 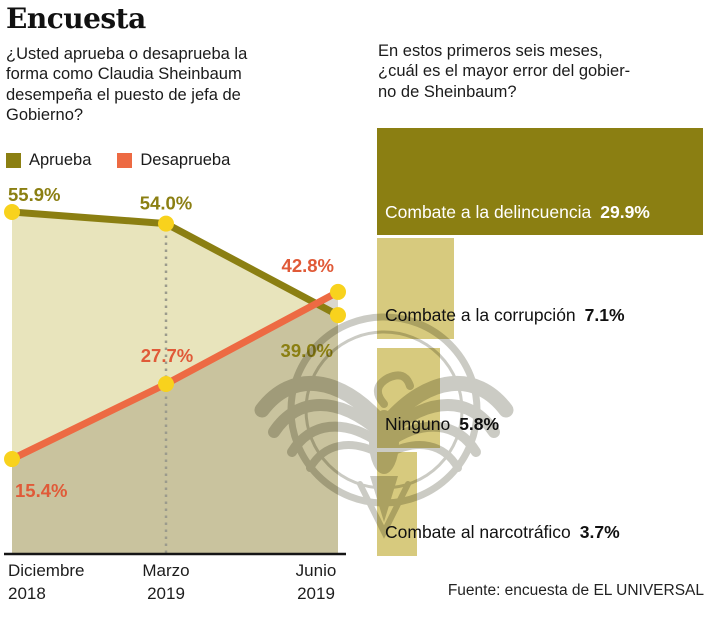 I want to click on bar-label: Ninguno 5.8%, so click(x=442, y=424).